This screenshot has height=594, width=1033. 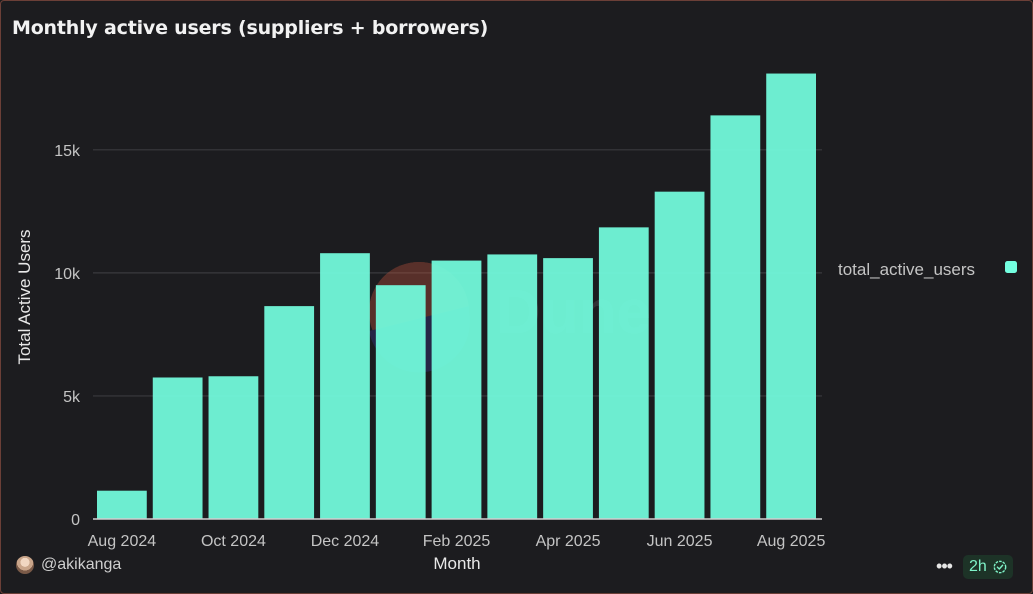 I want to click on legend-swatch, so click(x=1011, y=267).